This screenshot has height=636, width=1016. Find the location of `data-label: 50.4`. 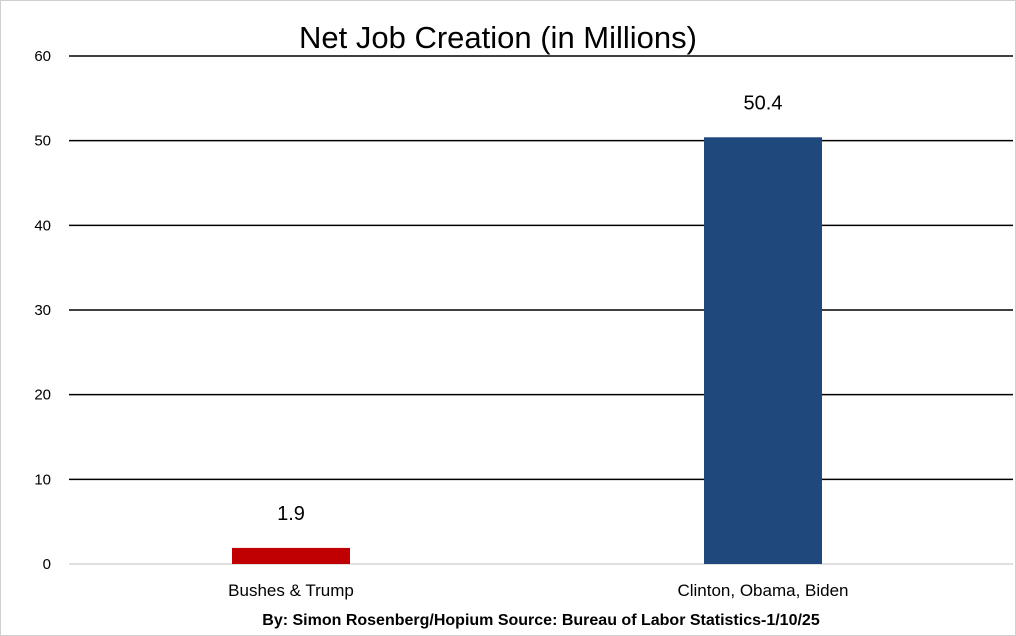

data-label: 50.4 is located at coordinates (763, 103).